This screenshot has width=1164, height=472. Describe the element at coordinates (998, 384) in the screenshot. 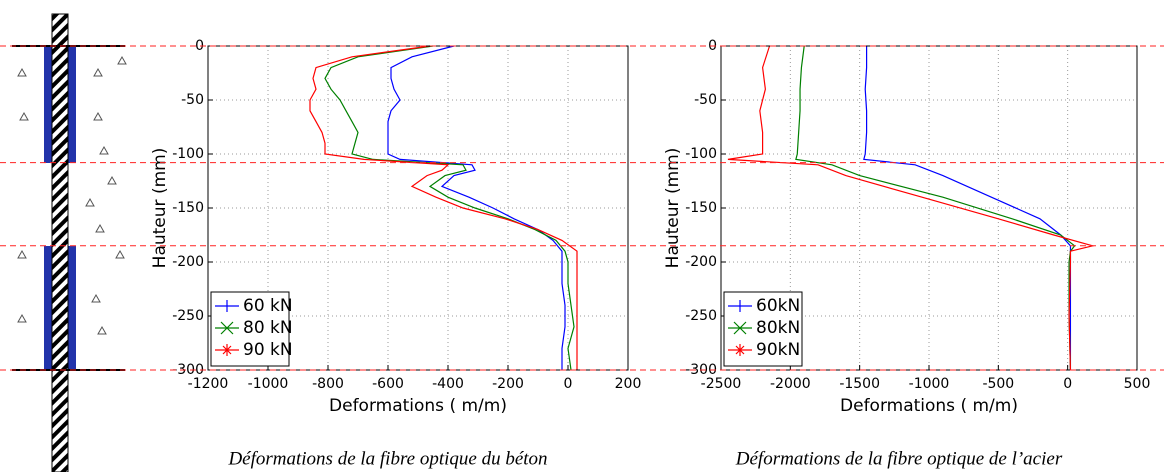

I see `x-tick-label: -500` at that location.